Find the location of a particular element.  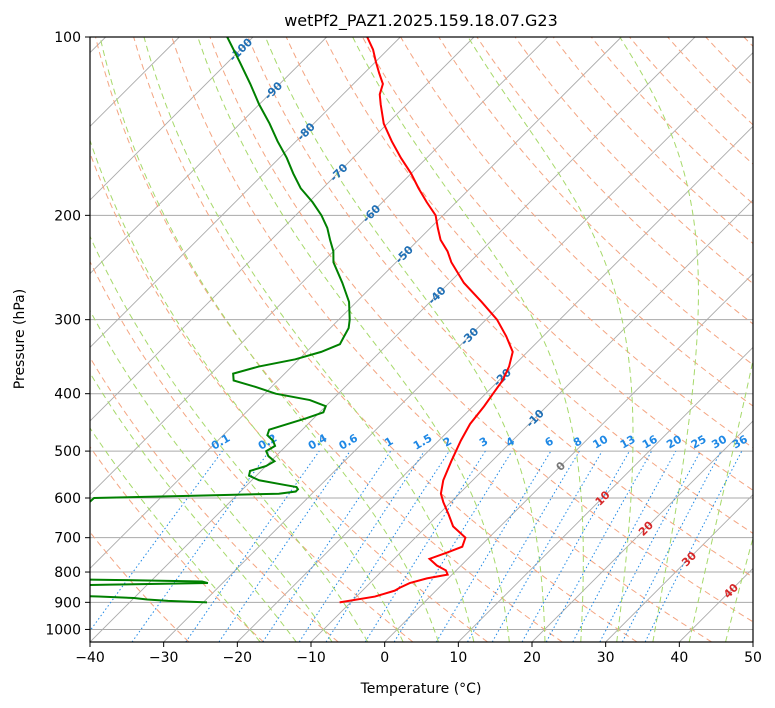

y-tick-label: 200 is located at coordinates (67, 216).